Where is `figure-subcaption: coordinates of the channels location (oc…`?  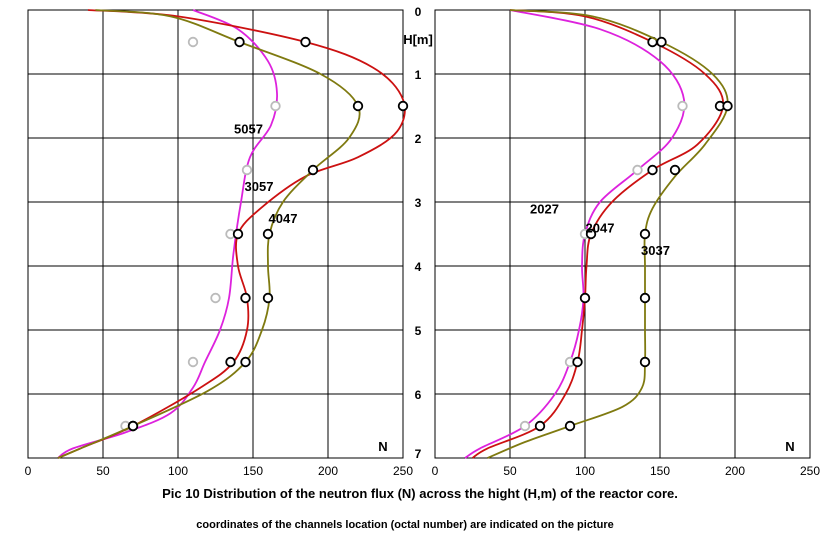 figure-subcaption: coordinates of the channels location (oc… is located at coordinates (405, 525).